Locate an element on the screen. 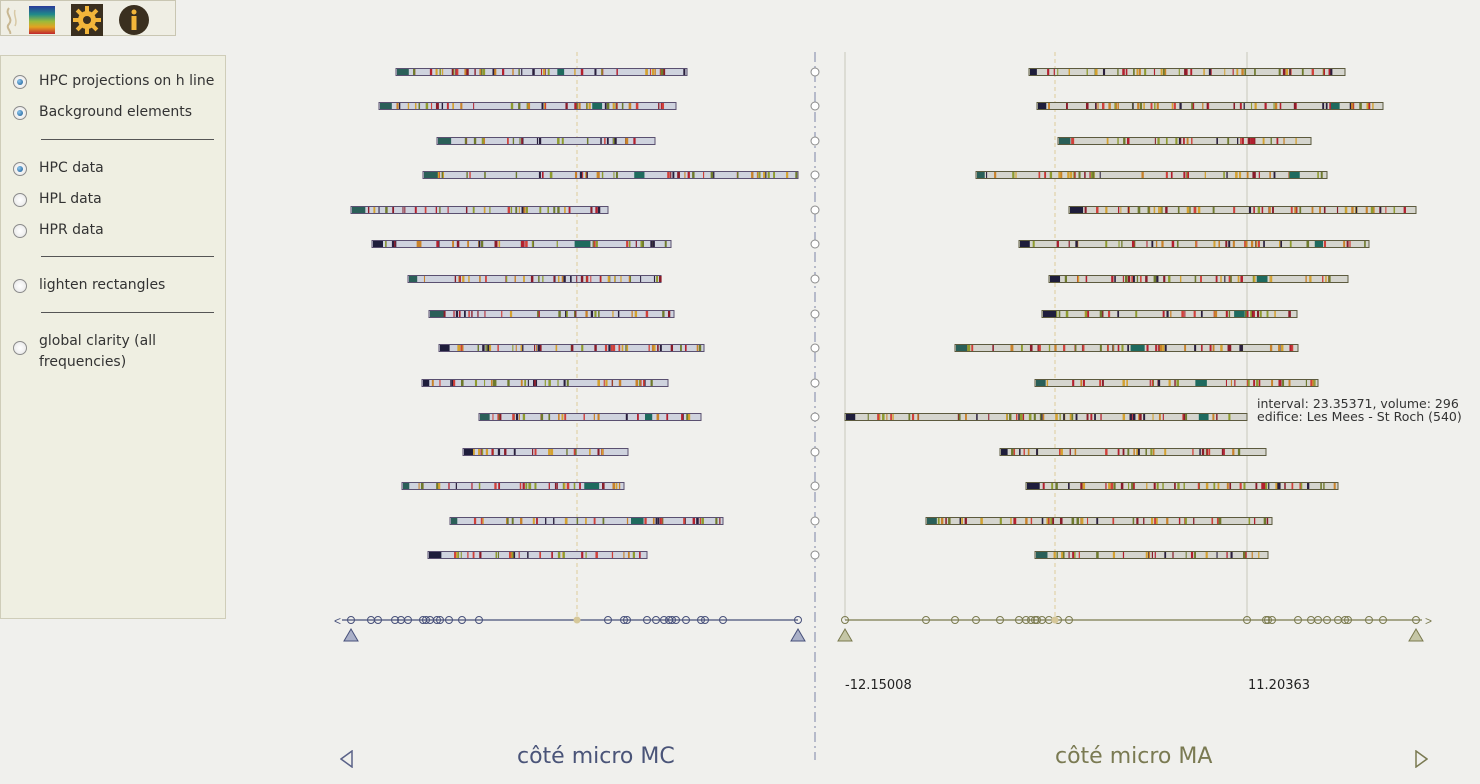 The height and width of the screenshot is (784, 1480). ma-axis: > is located at coordinates (1134, 628).